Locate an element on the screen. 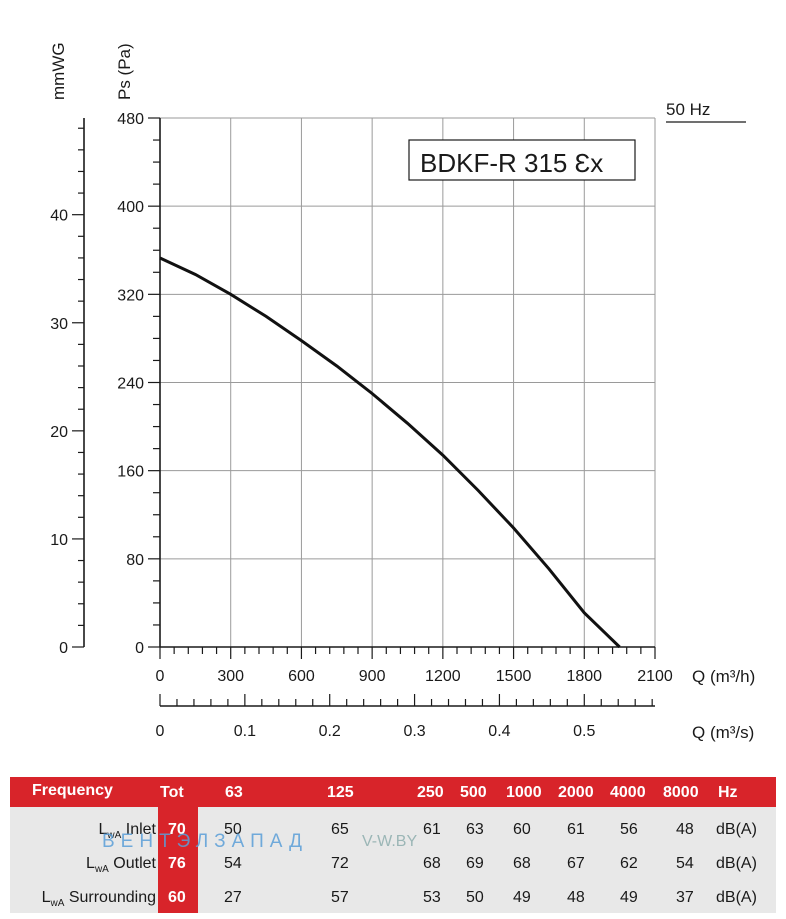 The image size is (786, 919). y-tick-label-pa: 400 is located at coordinates (130, 207).